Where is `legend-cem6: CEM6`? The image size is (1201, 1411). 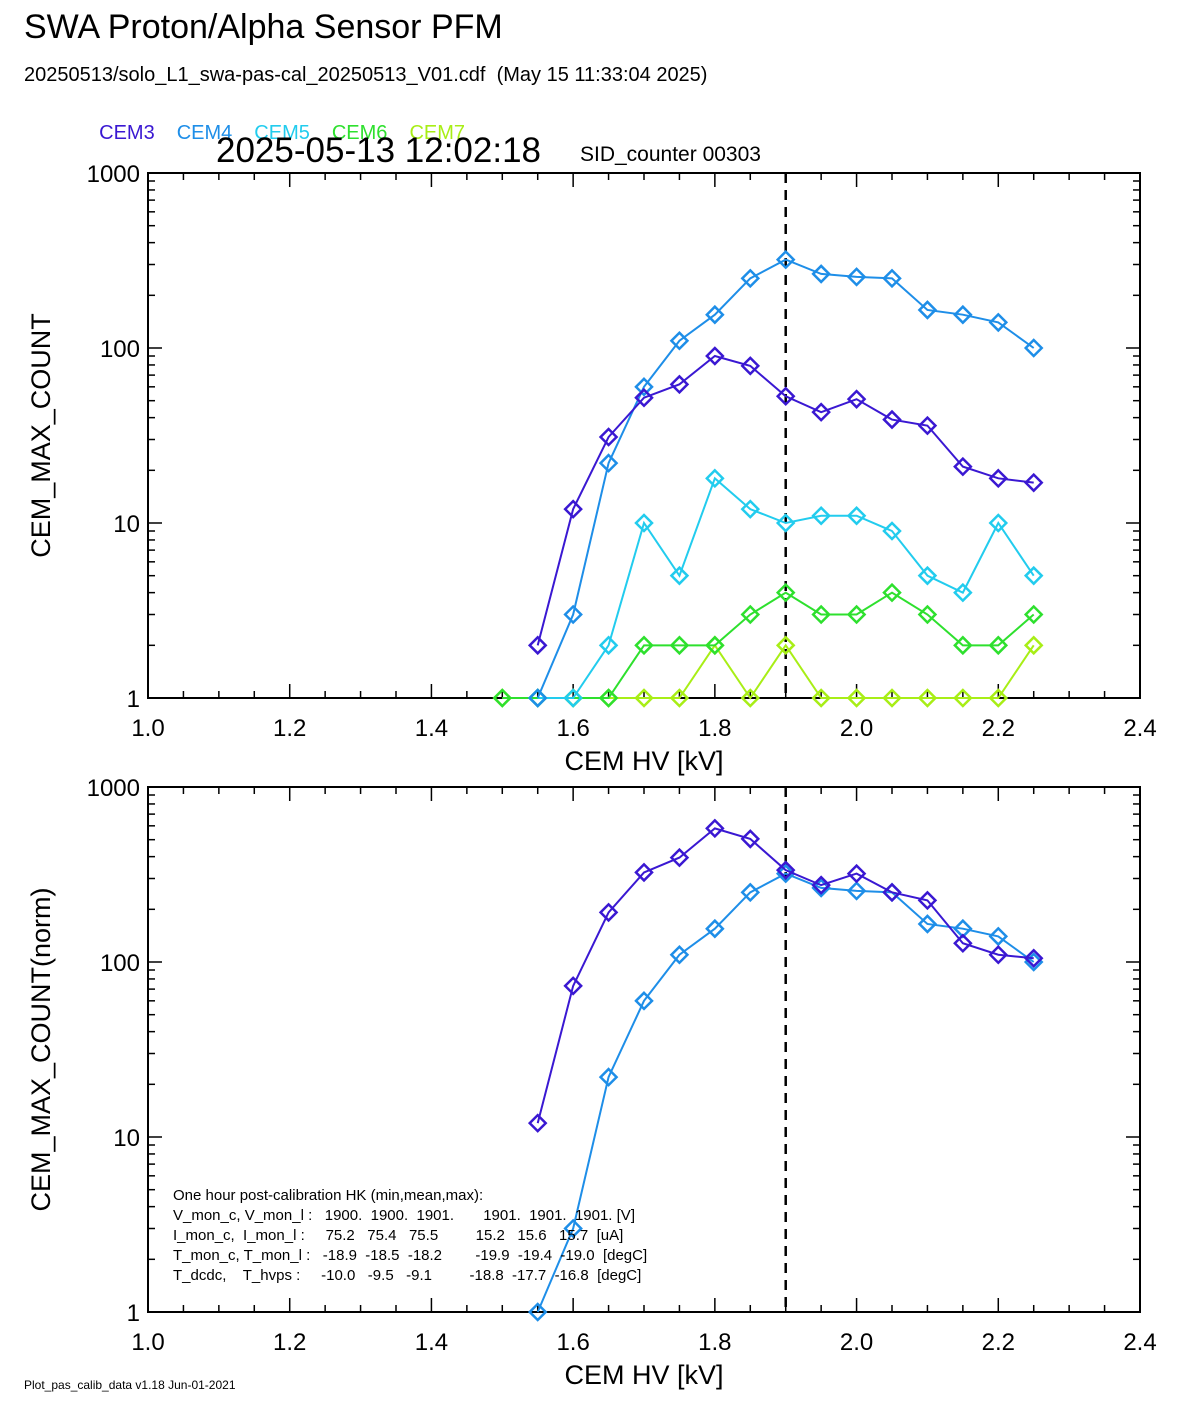 legend-cem6: CEM6 is located at coordinates (359, 133).